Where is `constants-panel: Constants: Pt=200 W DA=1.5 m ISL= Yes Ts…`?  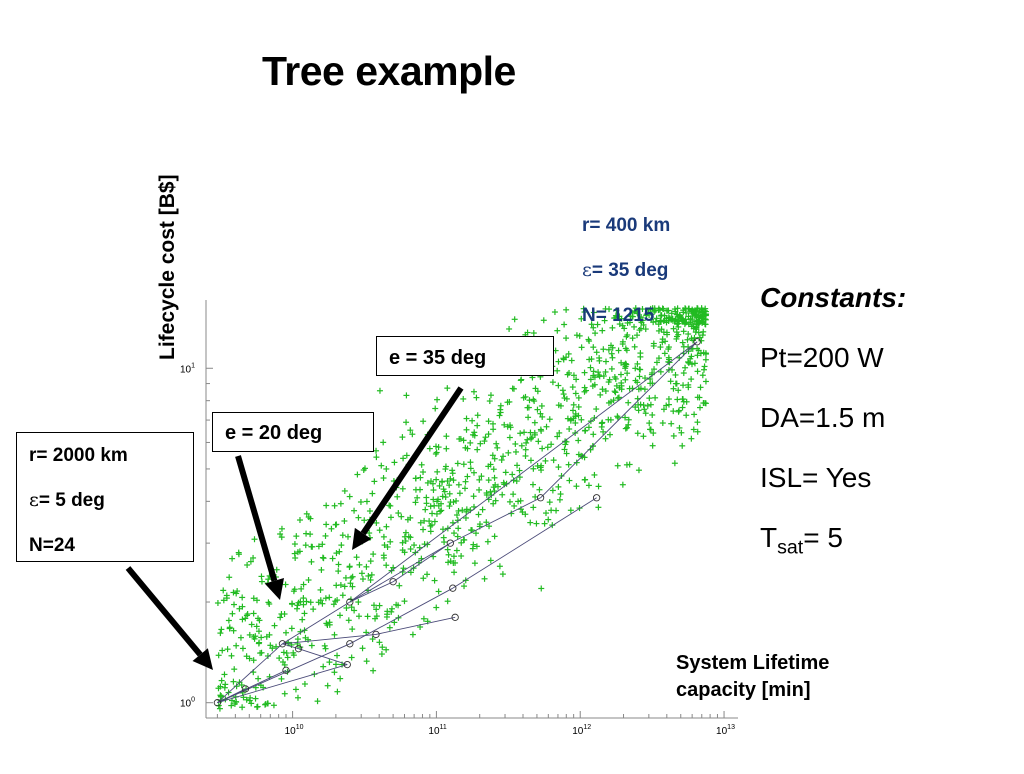
constants-panel: Constants: Pt=200 W DA=1.5 m ISL= Yes Ts… is located at coordinates (833, 423).